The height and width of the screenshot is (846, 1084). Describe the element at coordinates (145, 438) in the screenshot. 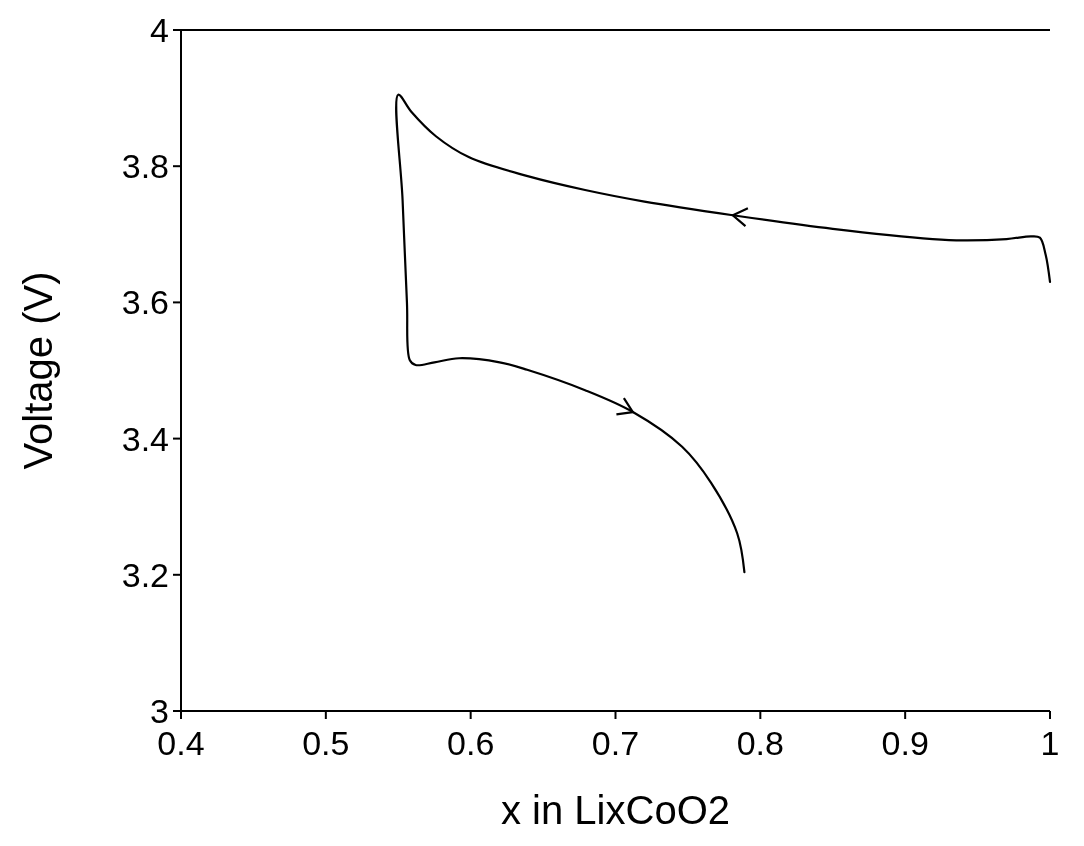

I see `y-tick-label: 3.4` at that location.